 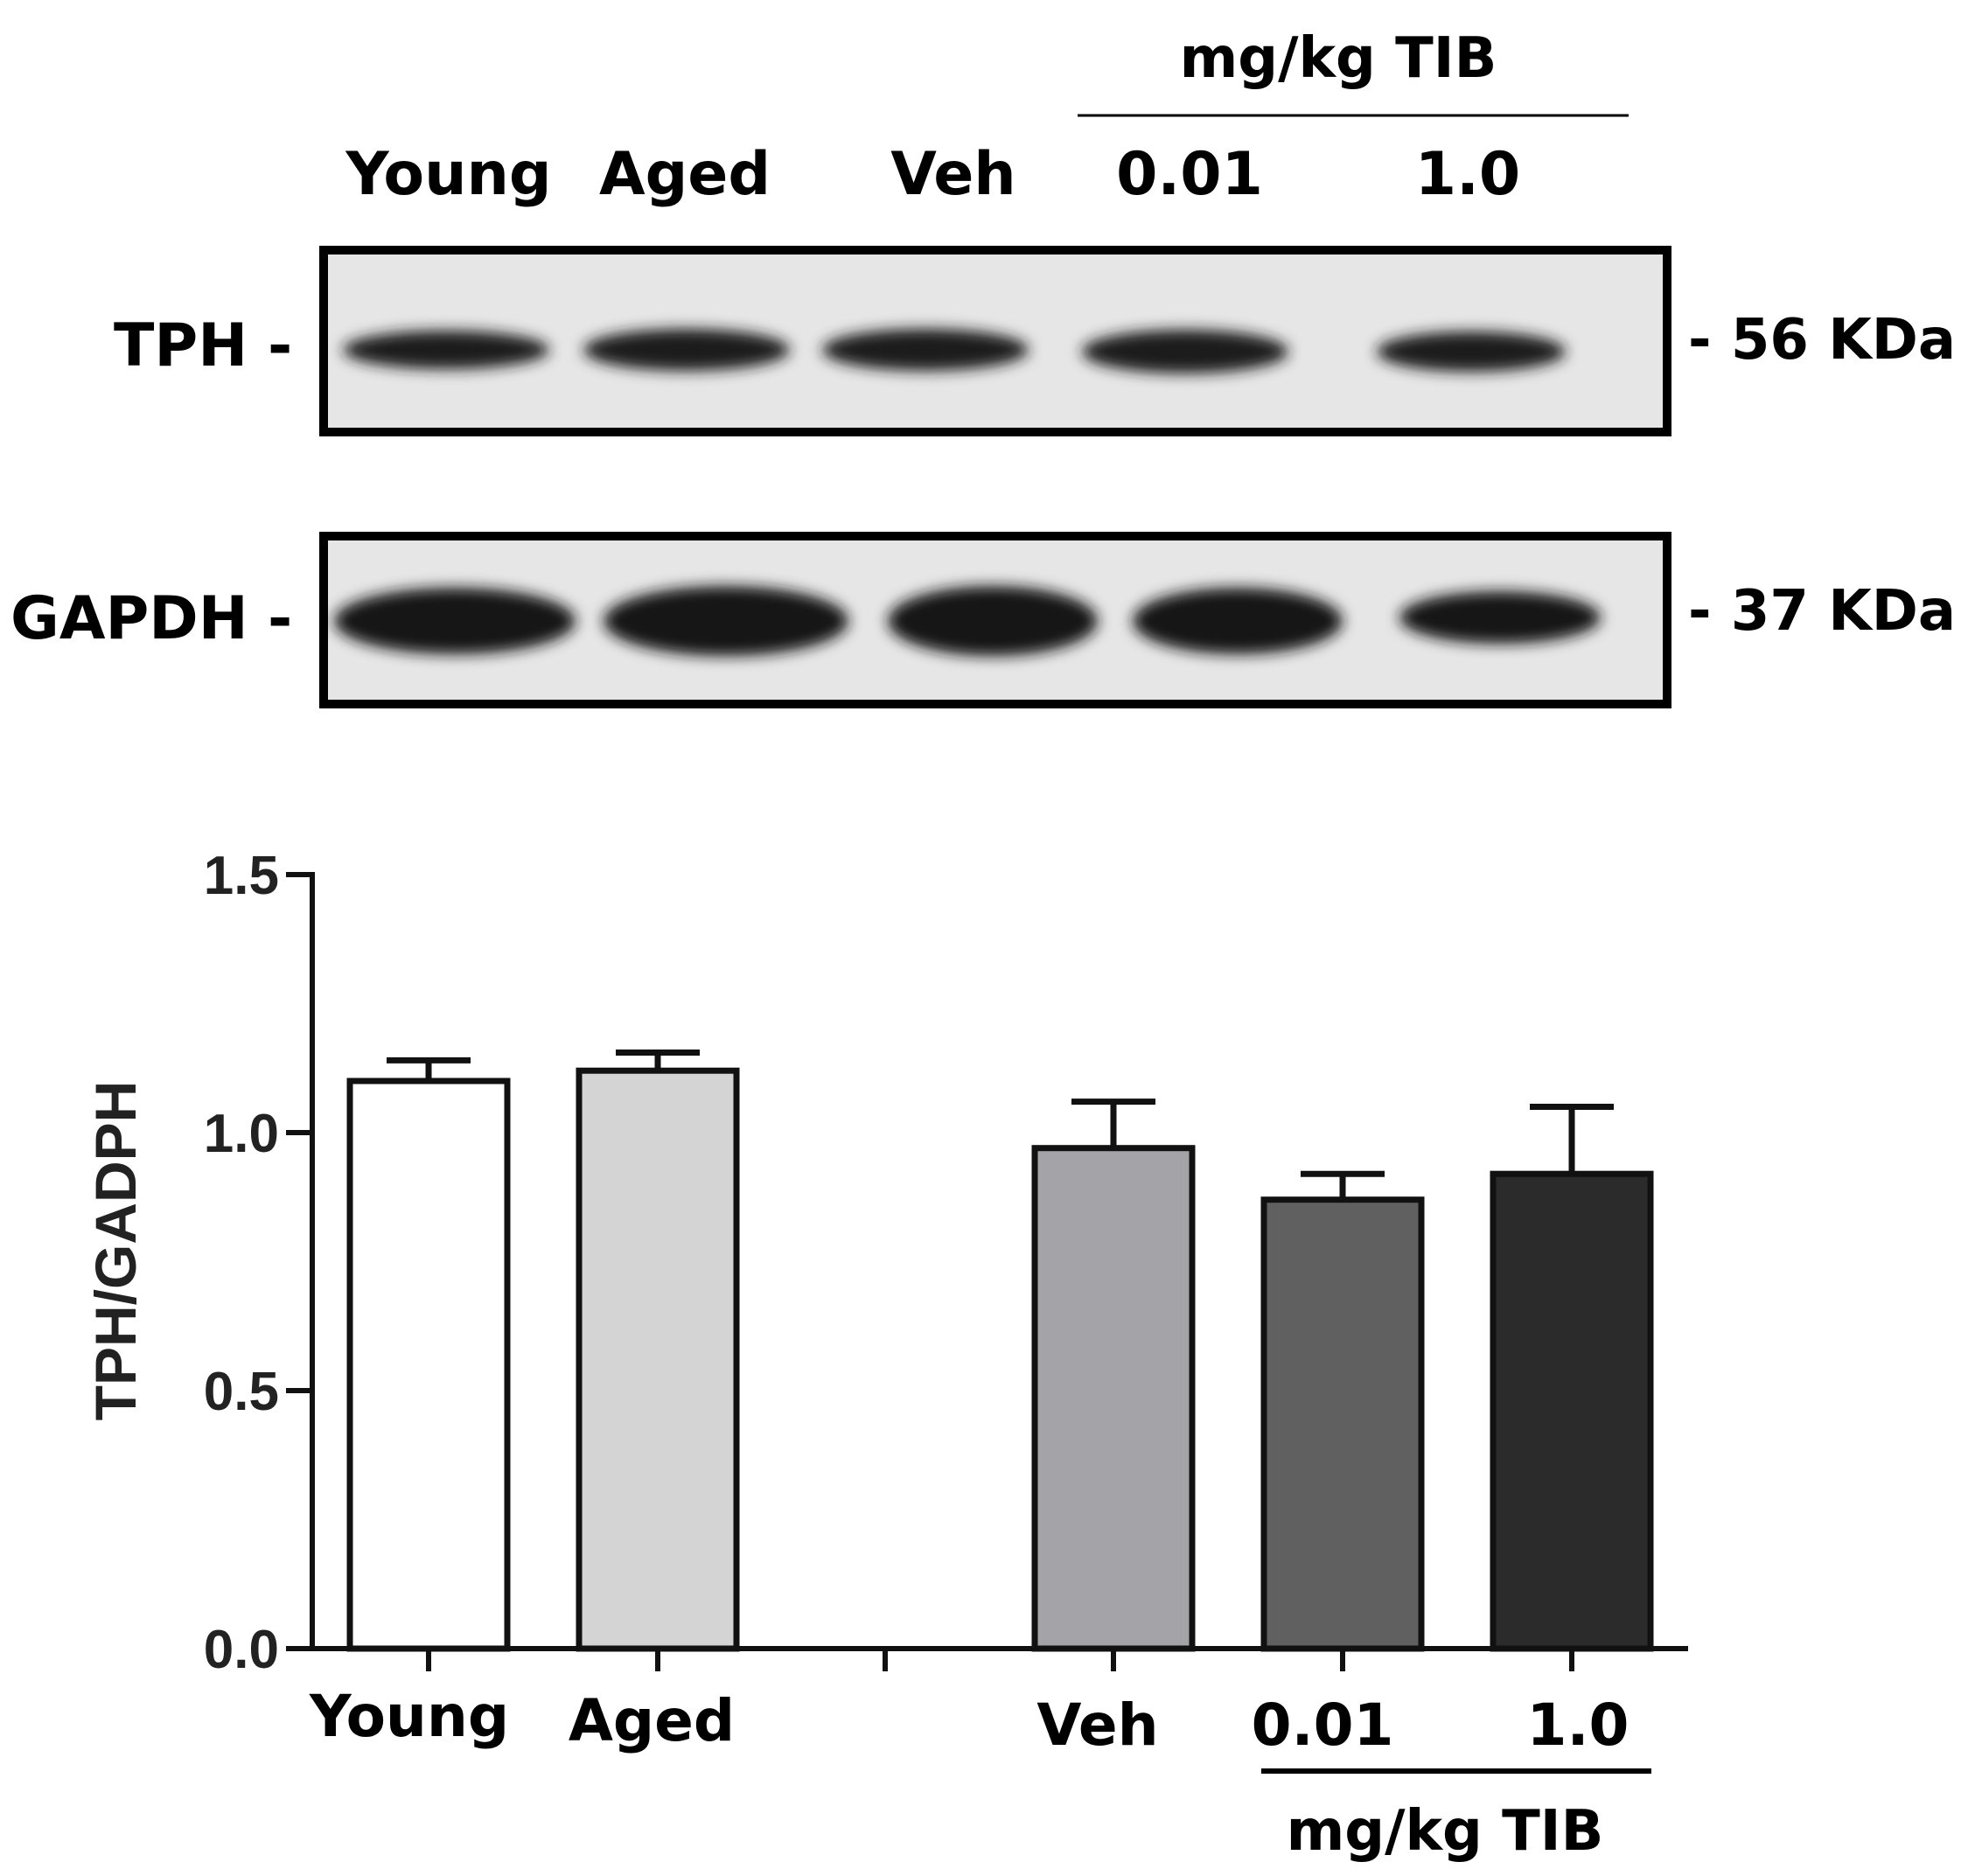 What do you see at coordinates (280, 618) in the screenshot?
I see `gapdh-row-dash: -` at bounding box center [280, 618].